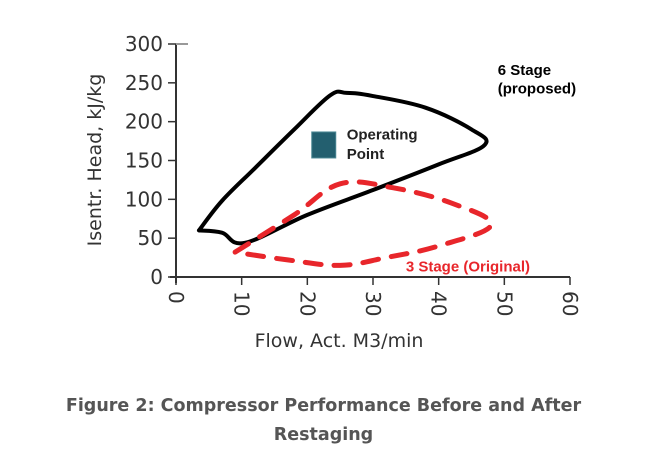 Image resolution: width=647 pixels, height=469 pixels. Describe the element at coordinates (144, 44) in the screenshot. I see `y-tick-label: 300` at that location.